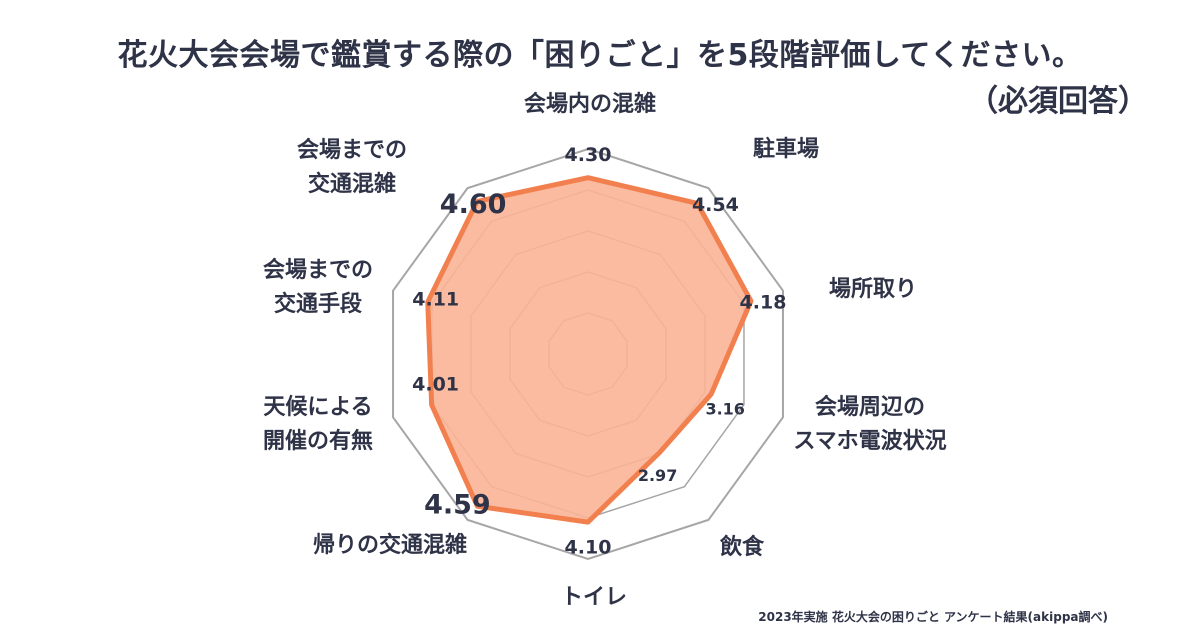  I want to click on value-label: 4.18, so click(763, 303).